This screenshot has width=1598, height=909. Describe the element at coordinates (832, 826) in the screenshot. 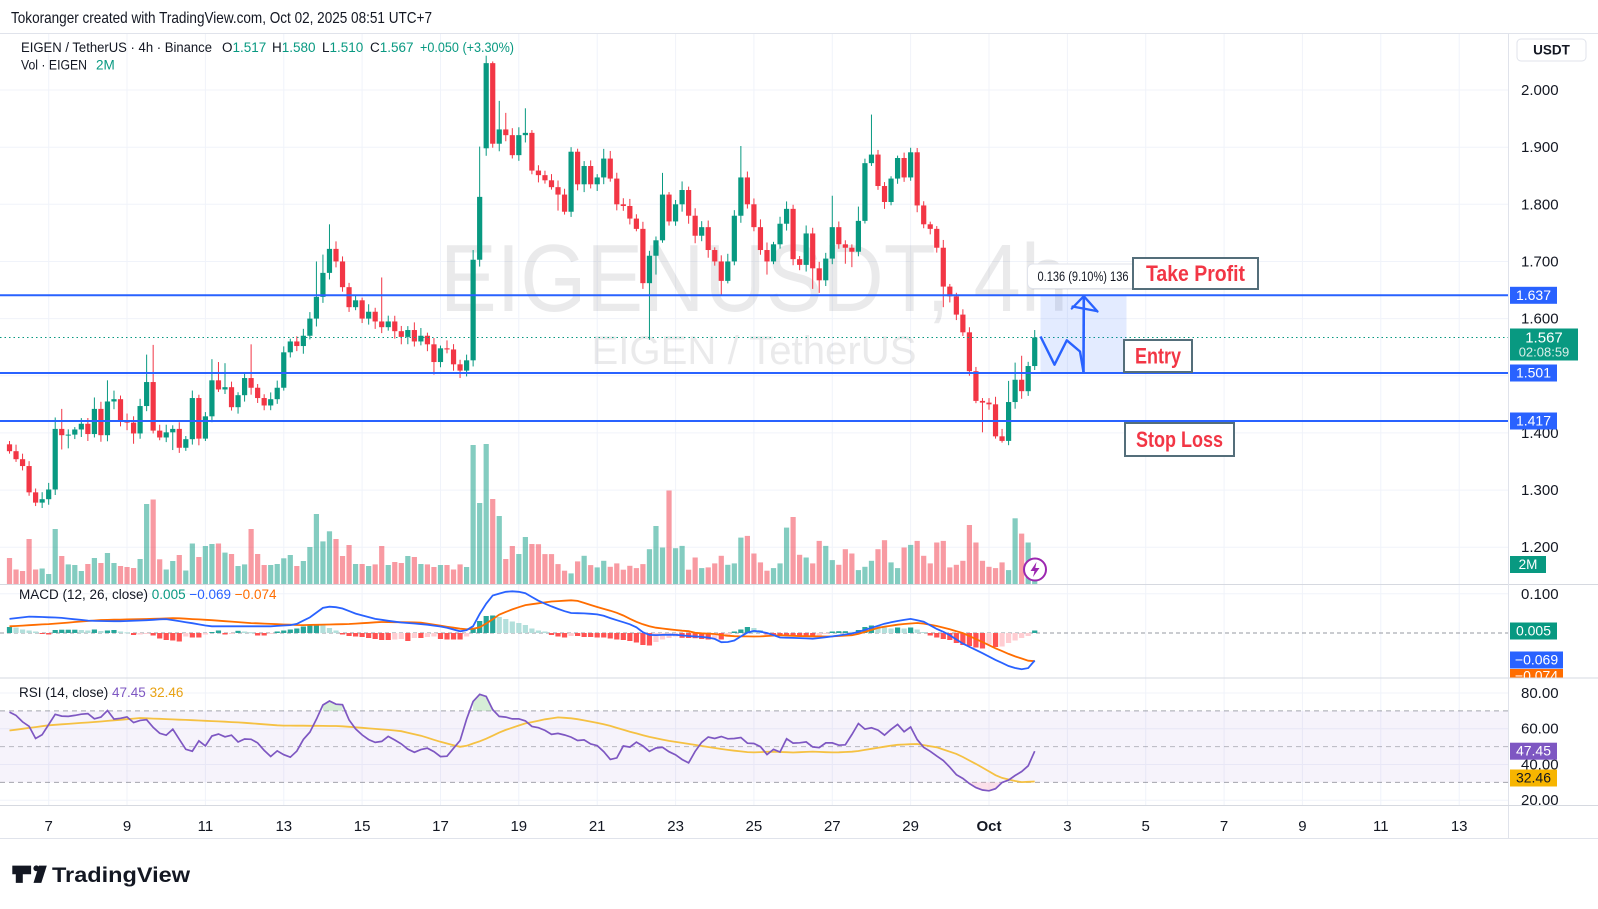

I see `svg-text: 27` at that location.